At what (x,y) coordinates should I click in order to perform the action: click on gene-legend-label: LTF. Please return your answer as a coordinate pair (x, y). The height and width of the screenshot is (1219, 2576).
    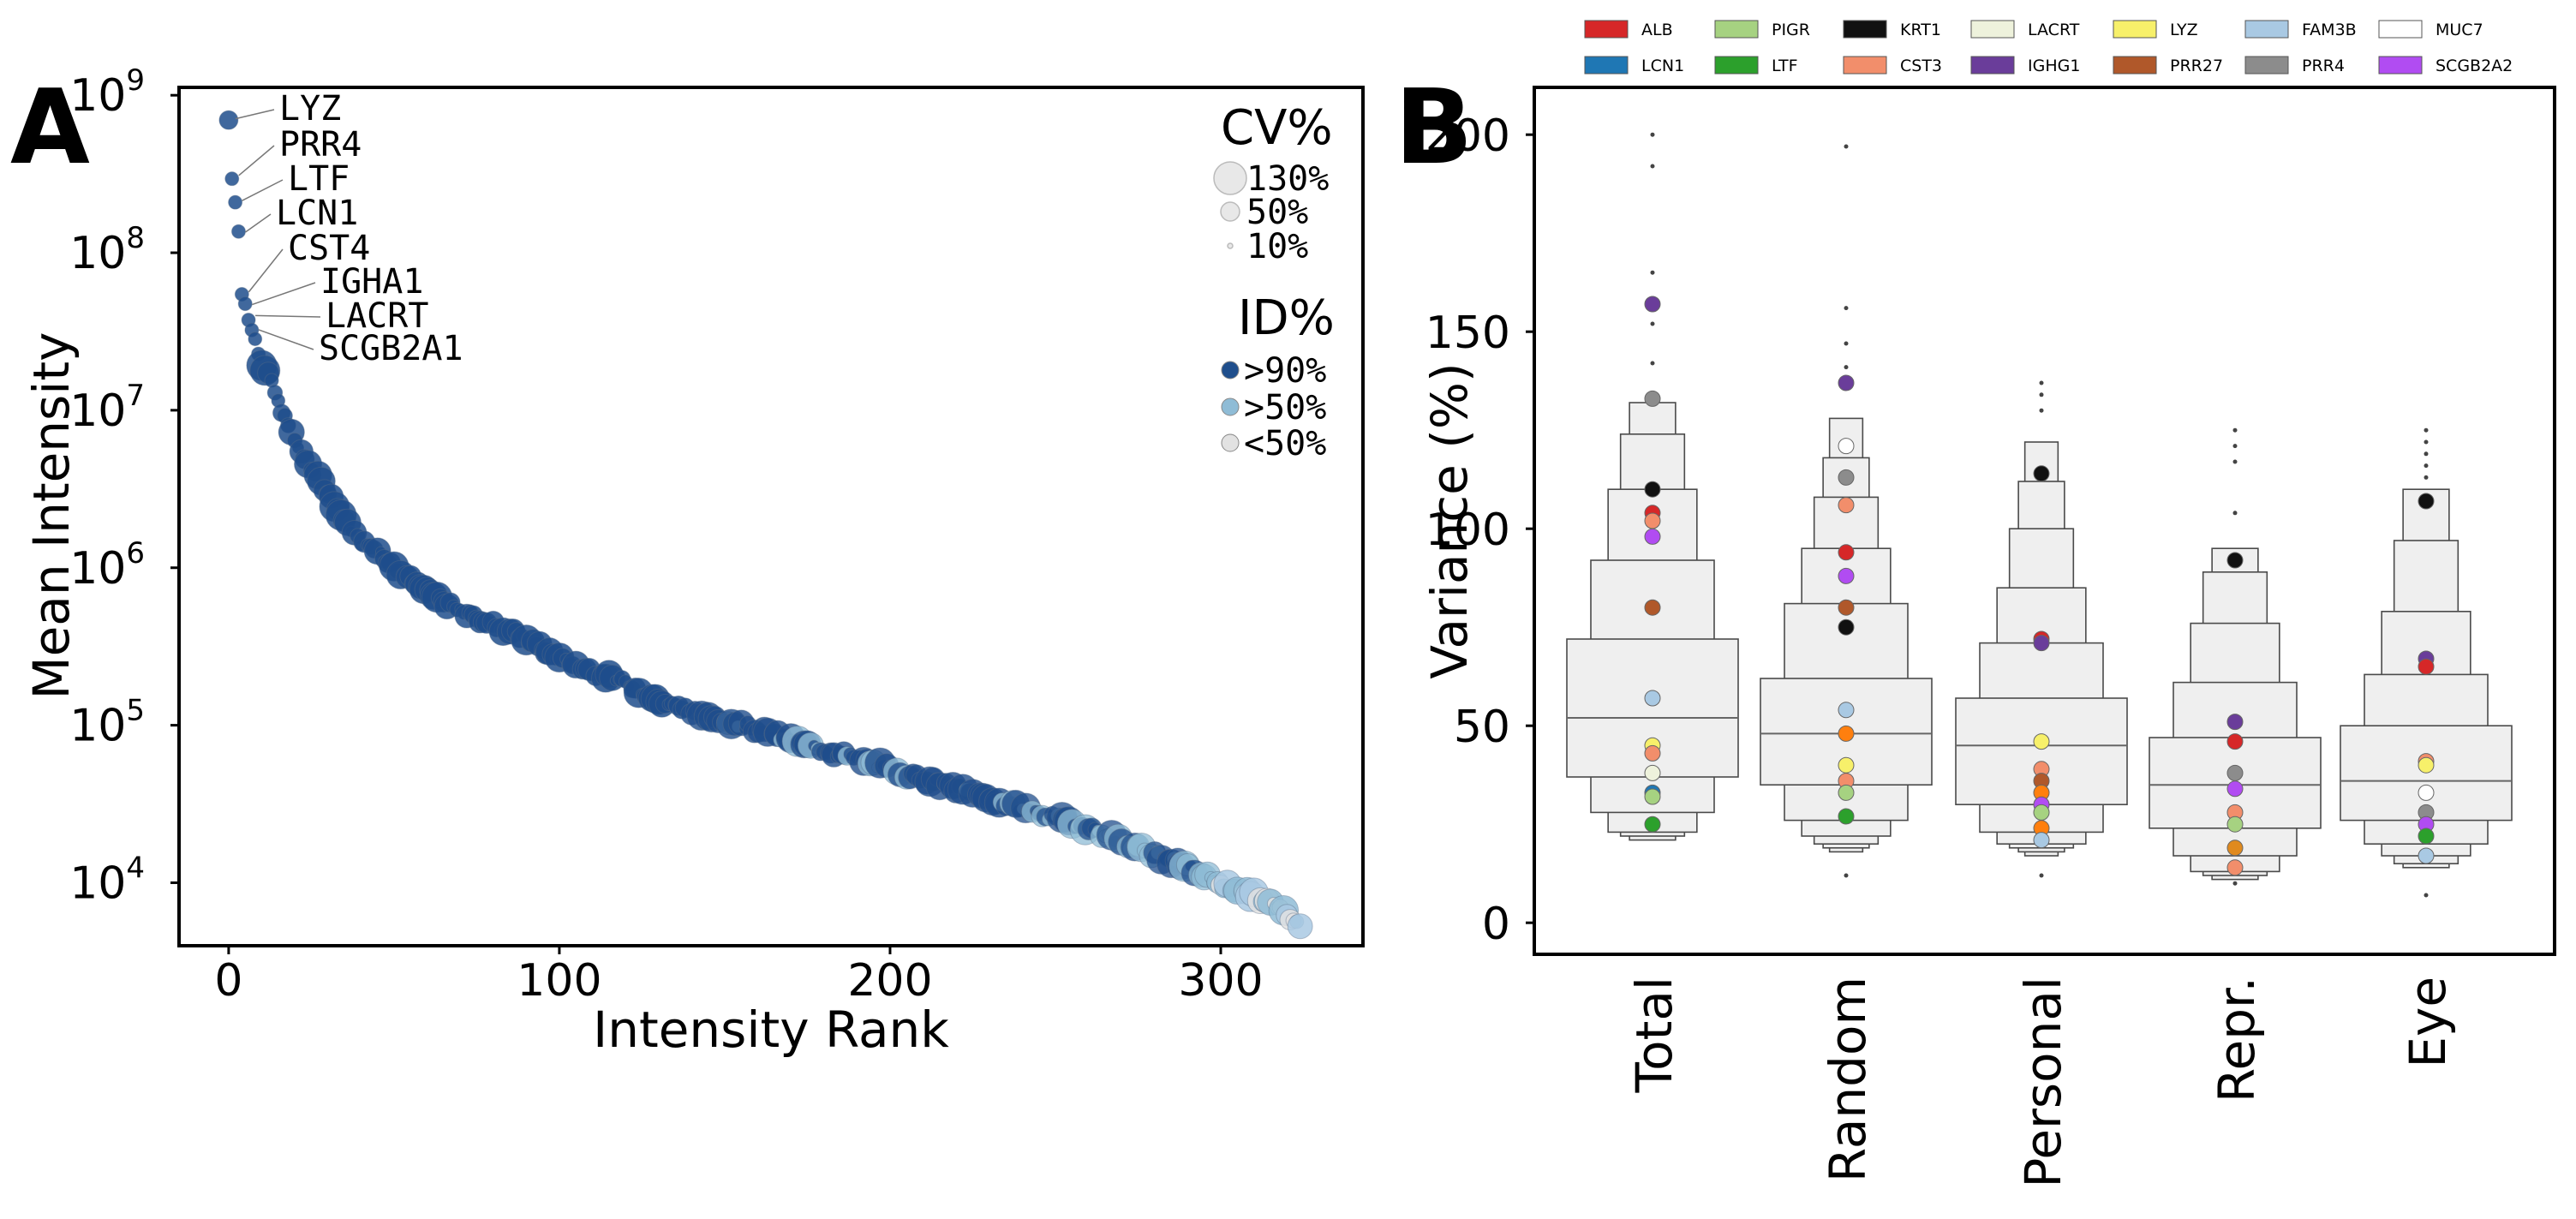
    Looking at the image, I should click on (1785, 66).